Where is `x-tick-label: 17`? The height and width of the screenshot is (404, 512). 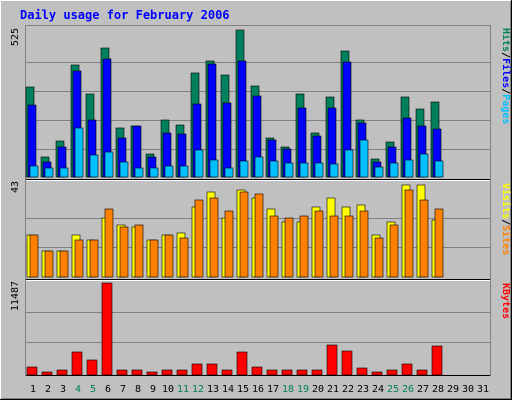
x-tick-label: 17 is located at coordinates (273, 389).